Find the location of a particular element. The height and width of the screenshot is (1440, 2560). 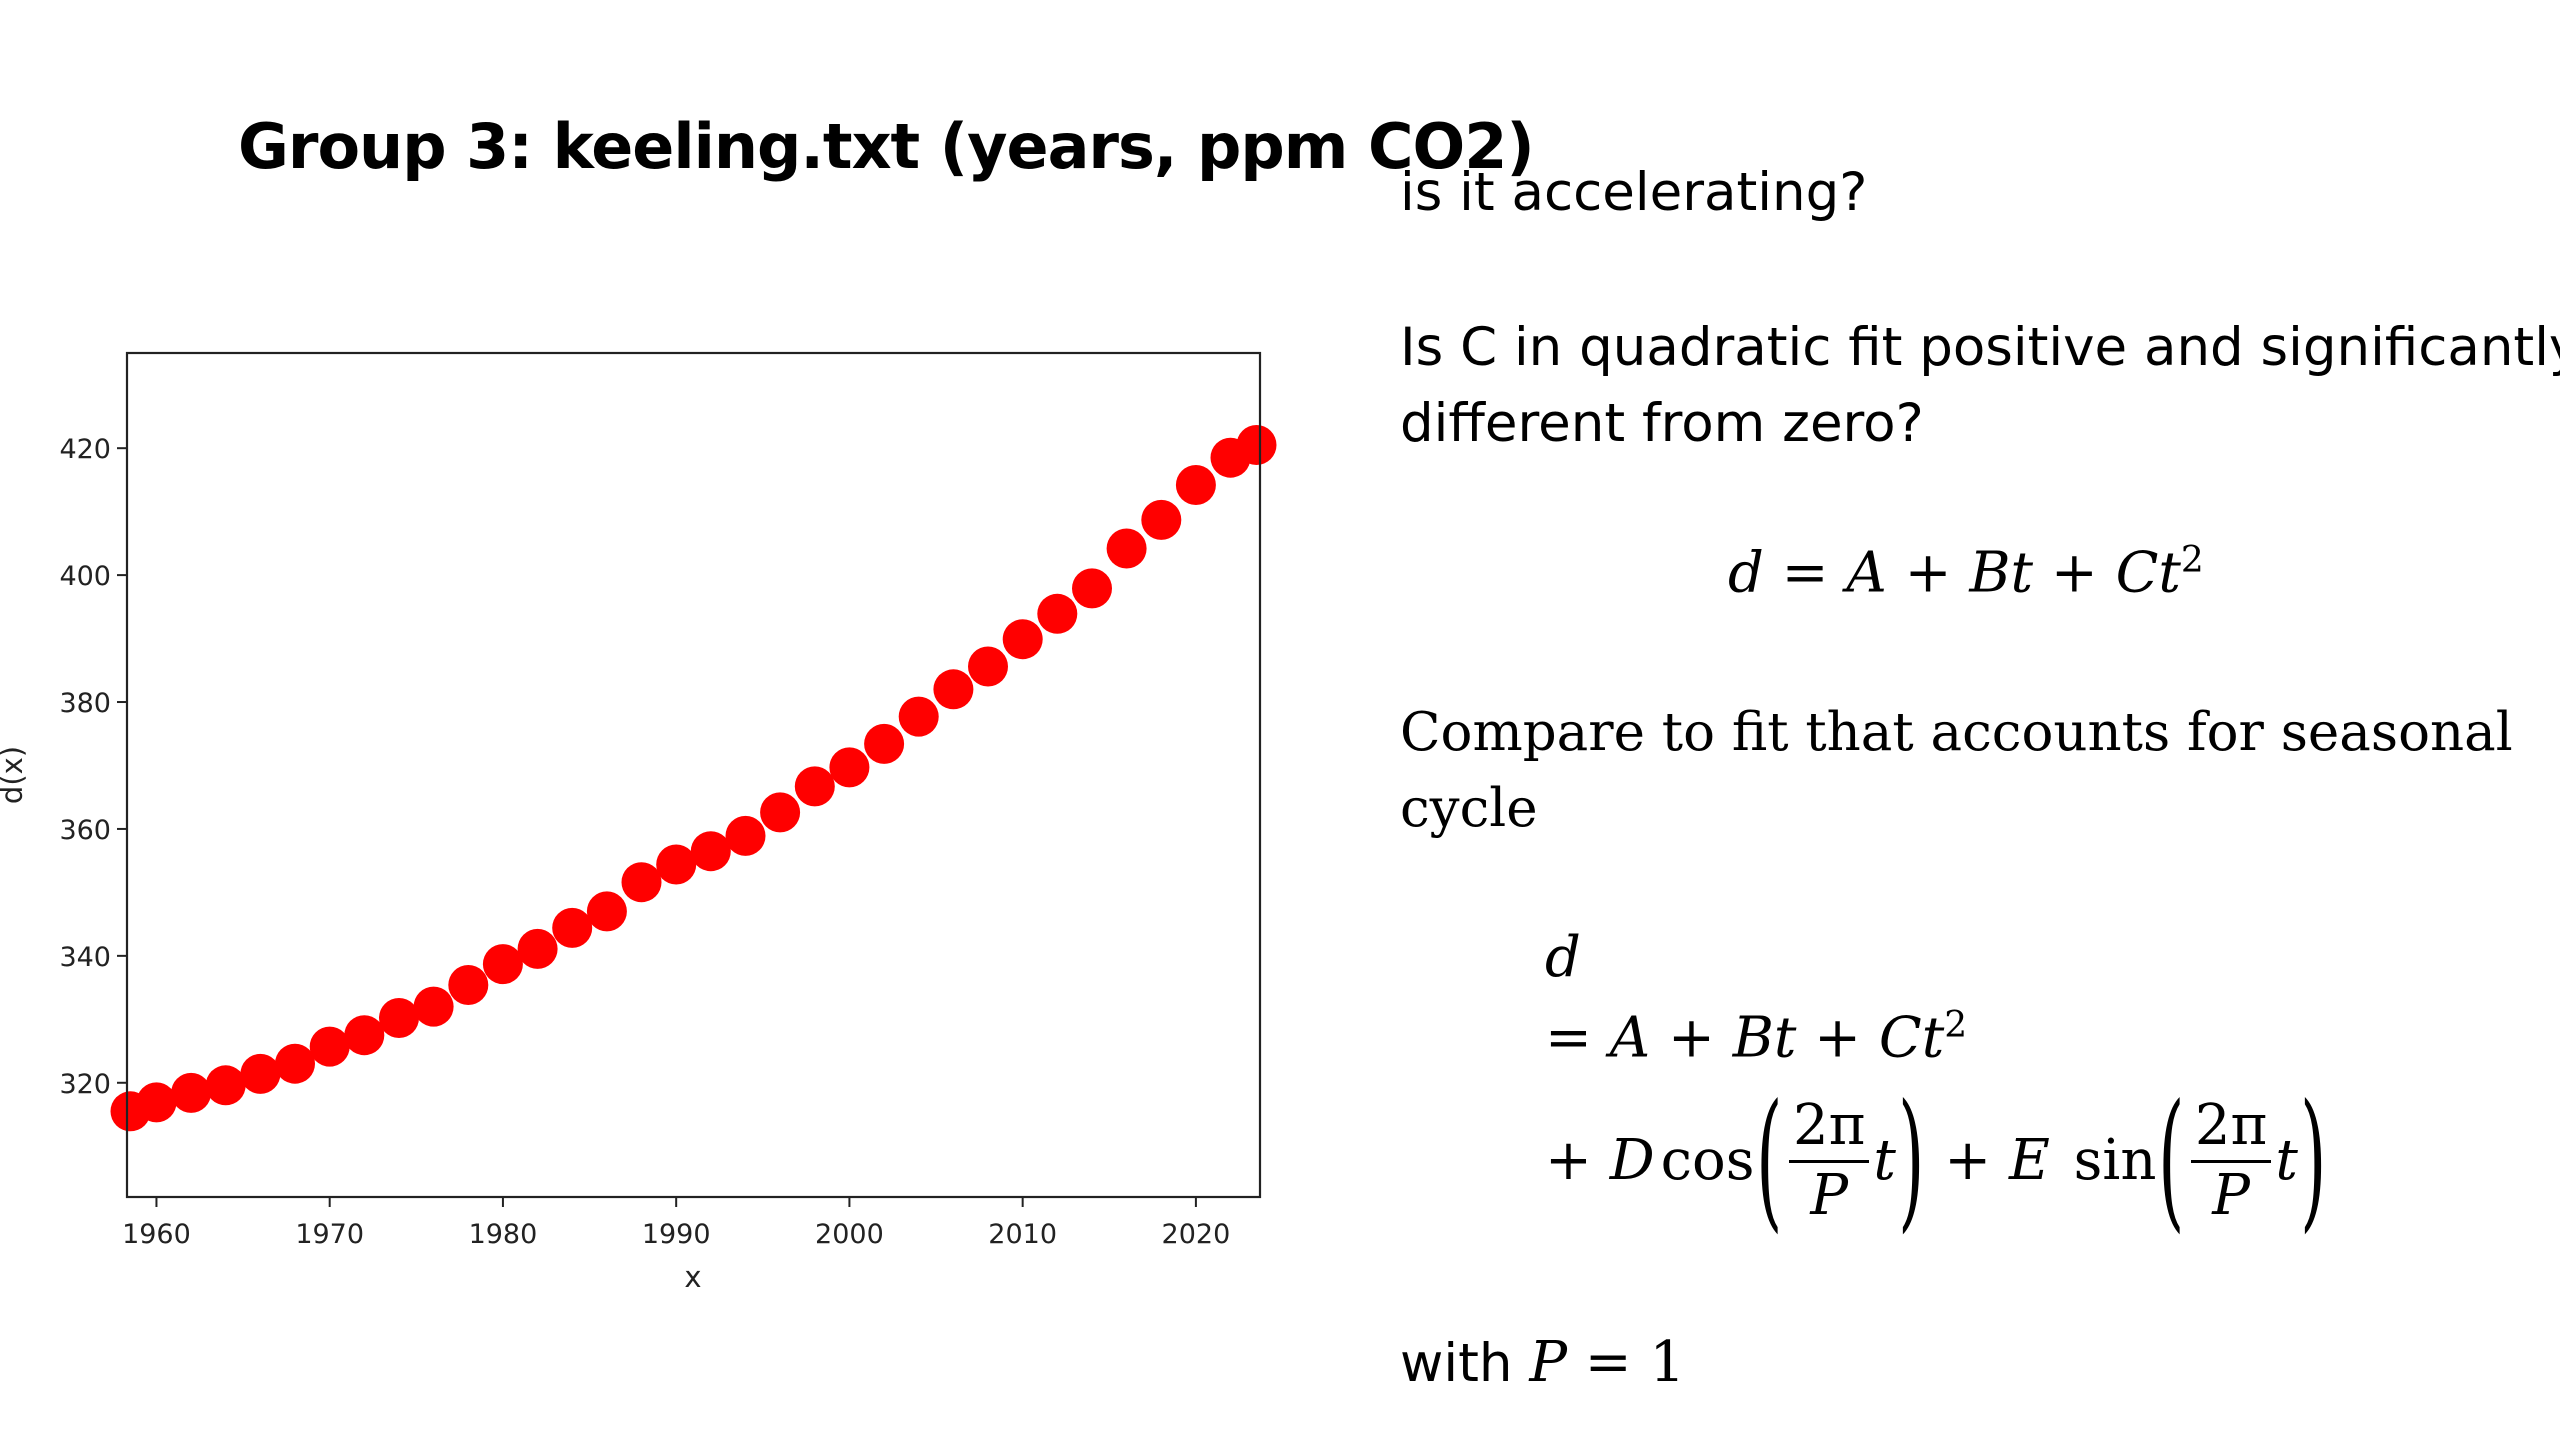

question-accelerating: is it accelerating? is located at coordinates (1633, 193).